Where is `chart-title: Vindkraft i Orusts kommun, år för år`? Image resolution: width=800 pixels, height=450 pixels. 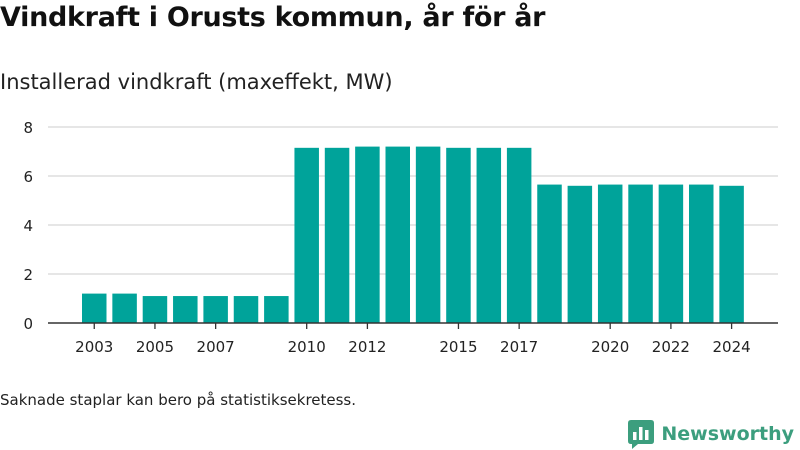
chart-title: Vindkraft i Orusts kommun, år för år is located at coordinates (273, 17).